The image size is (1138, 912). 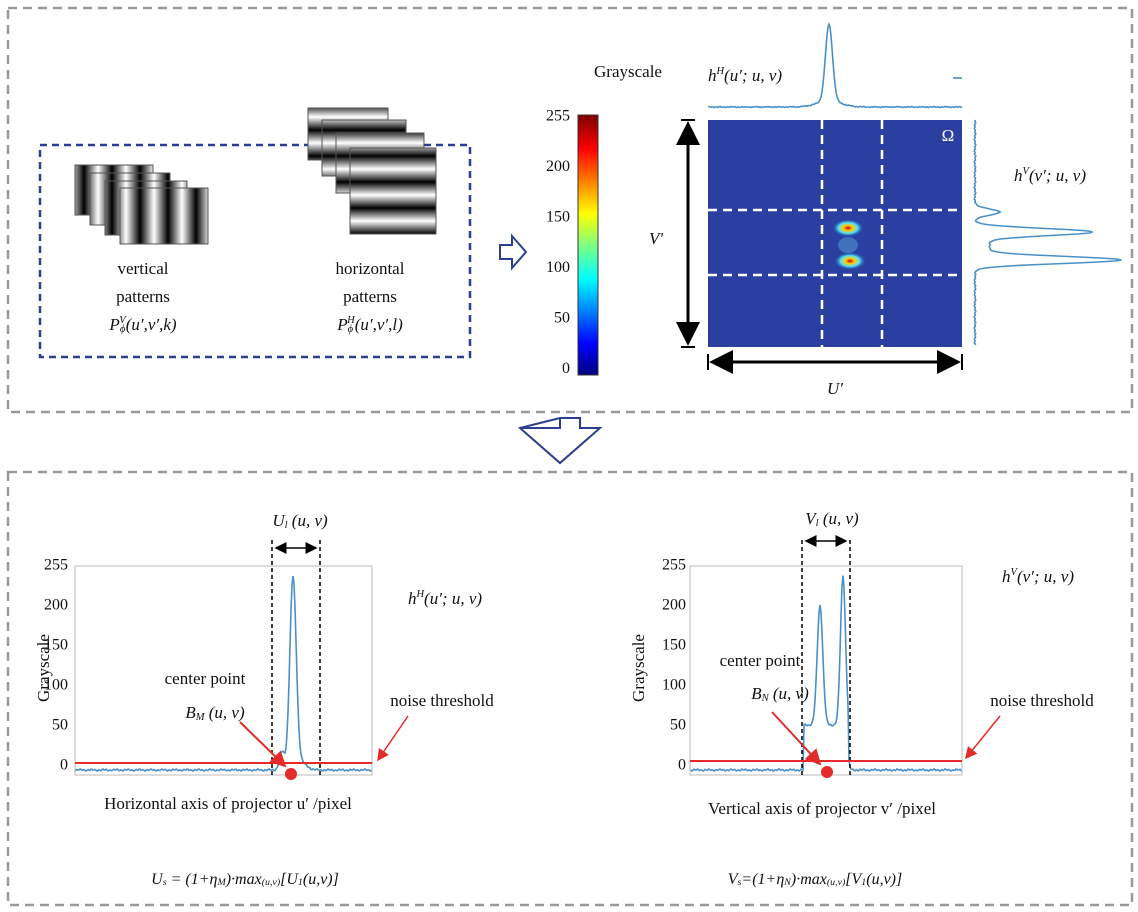 What do you see at coordinates (289, 879) in the screenshot?
I see `formula-part: [U` at bounding box center [289, 879].